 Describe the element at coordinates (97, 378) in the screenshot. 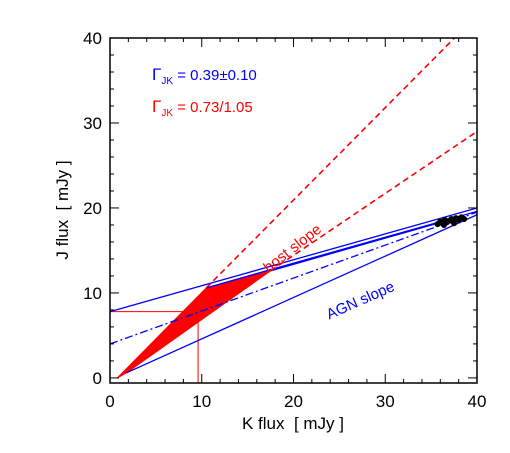

I see `y-tick-label: 0` at that location.